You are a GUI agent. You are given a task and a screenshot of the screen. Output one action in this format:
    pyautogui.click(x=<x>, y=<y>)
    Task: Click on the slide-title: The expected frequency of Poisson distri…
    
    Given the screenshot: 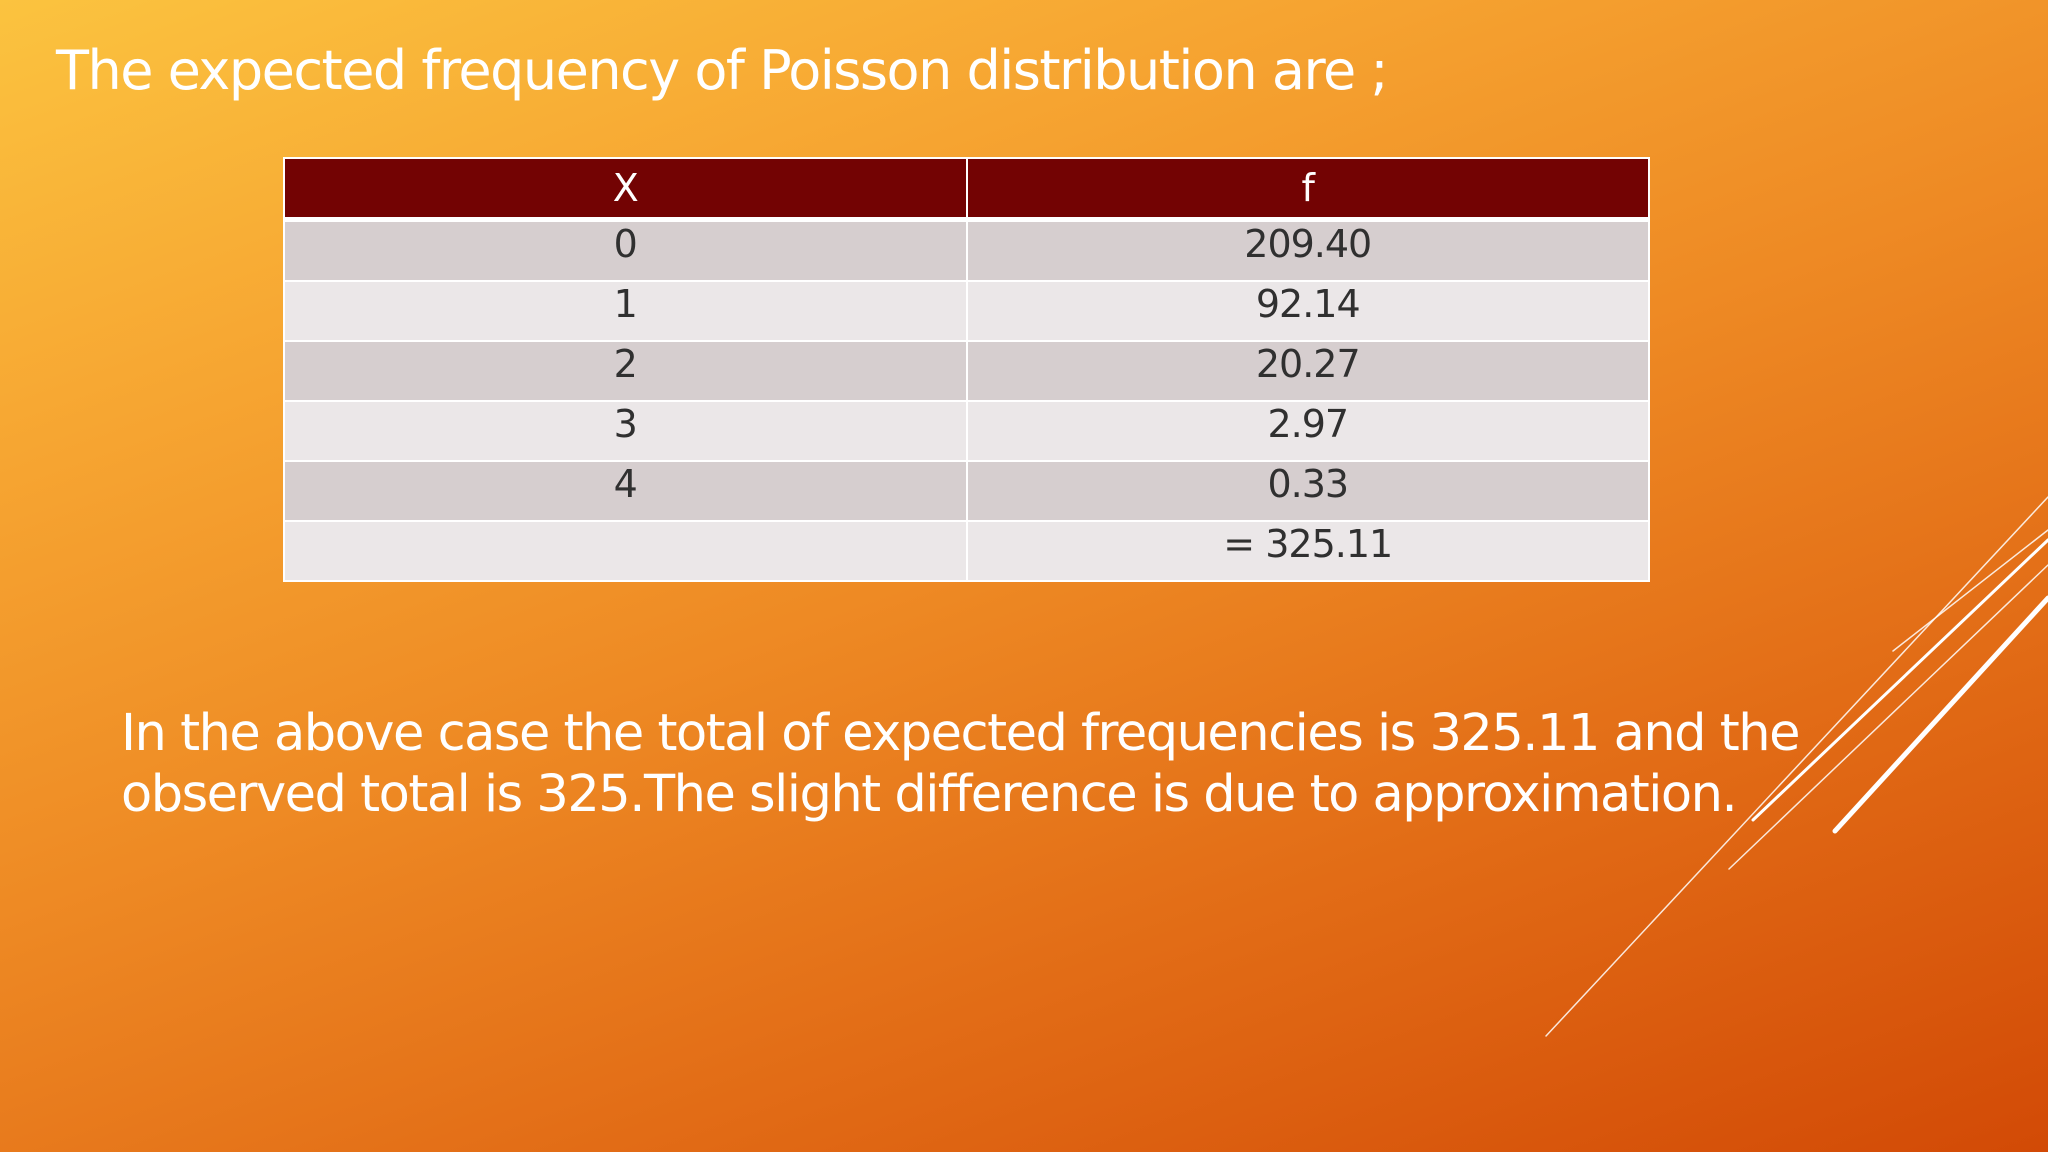 What is the action you would take?
    pyautogui.click(x=722, y=70)
    